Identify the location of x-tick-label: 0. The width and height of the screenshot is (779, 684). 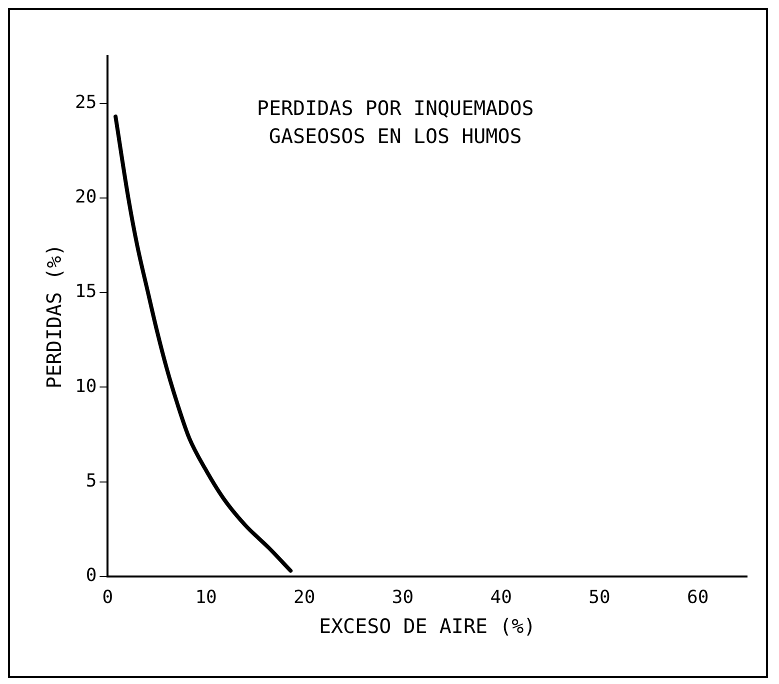
(108, 597).